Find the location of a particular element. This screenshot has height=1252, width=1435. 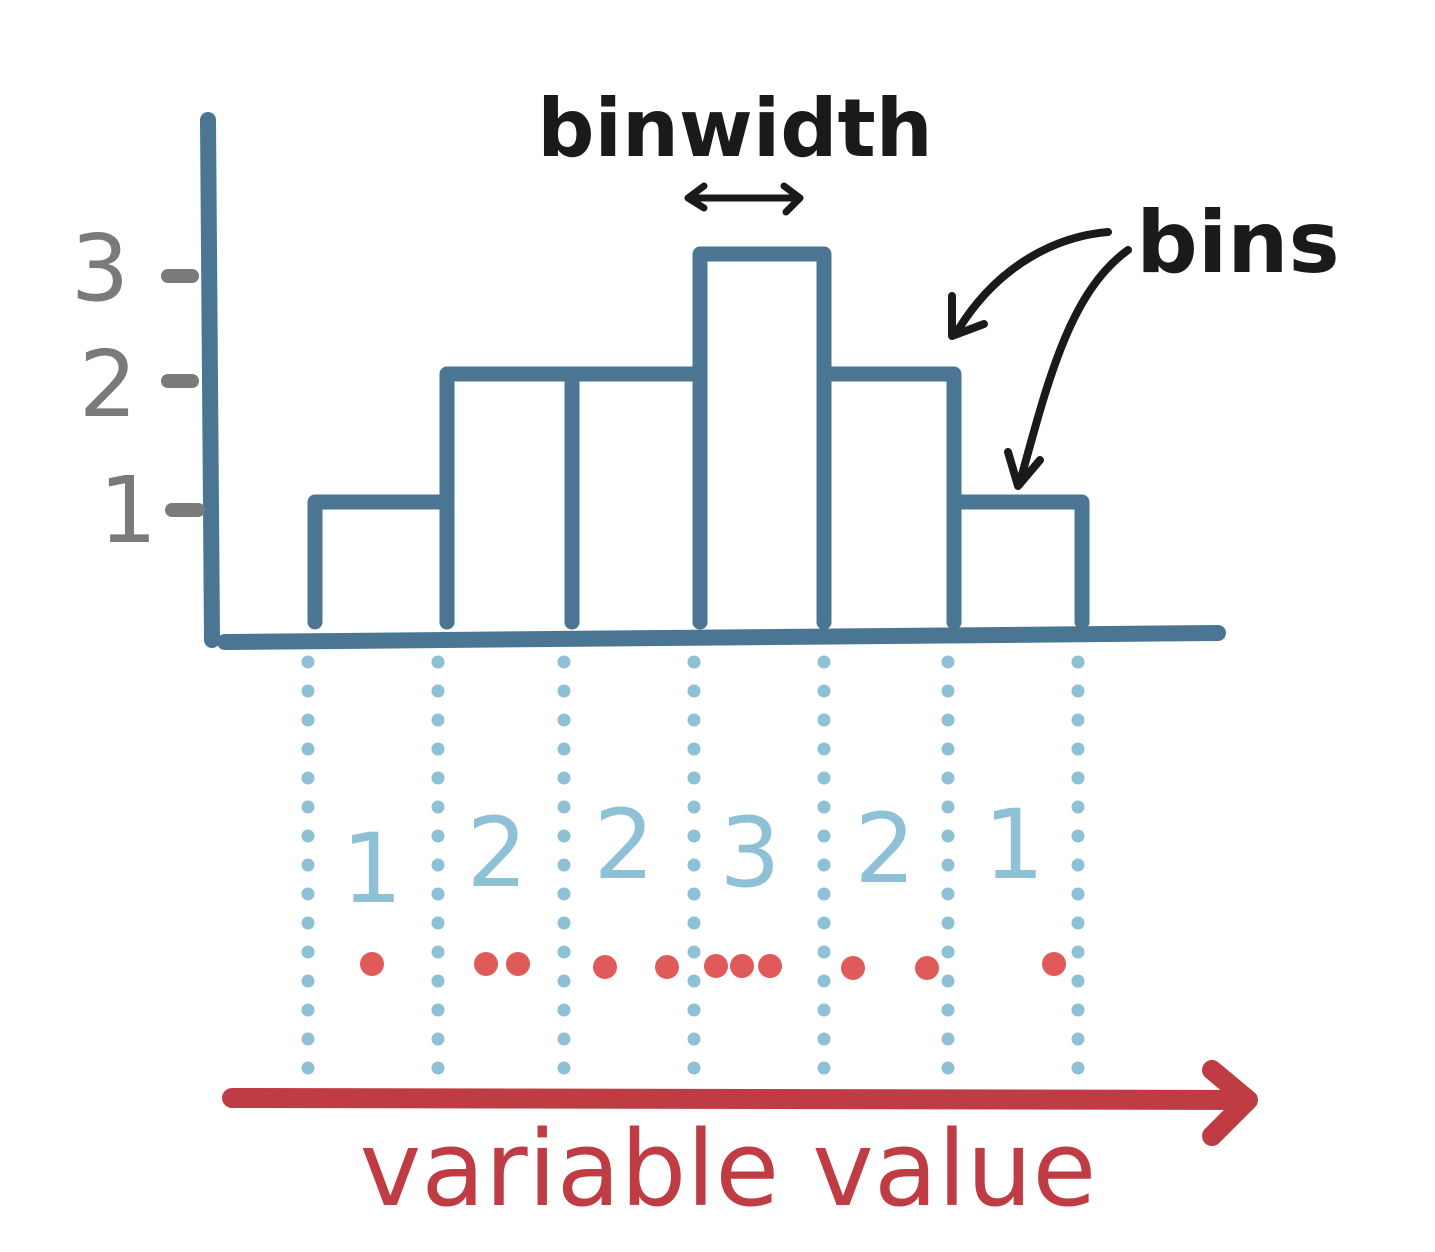

bin-count-label: 3 is located at coordinates (749, 853).